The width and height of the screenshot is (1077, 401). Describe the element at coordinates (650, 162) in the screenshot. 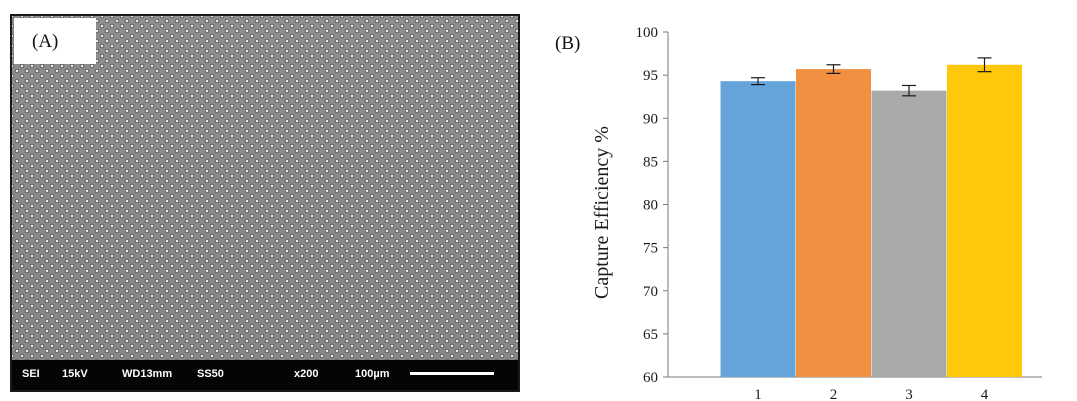

I see `y-tick-label: 85` at that location.